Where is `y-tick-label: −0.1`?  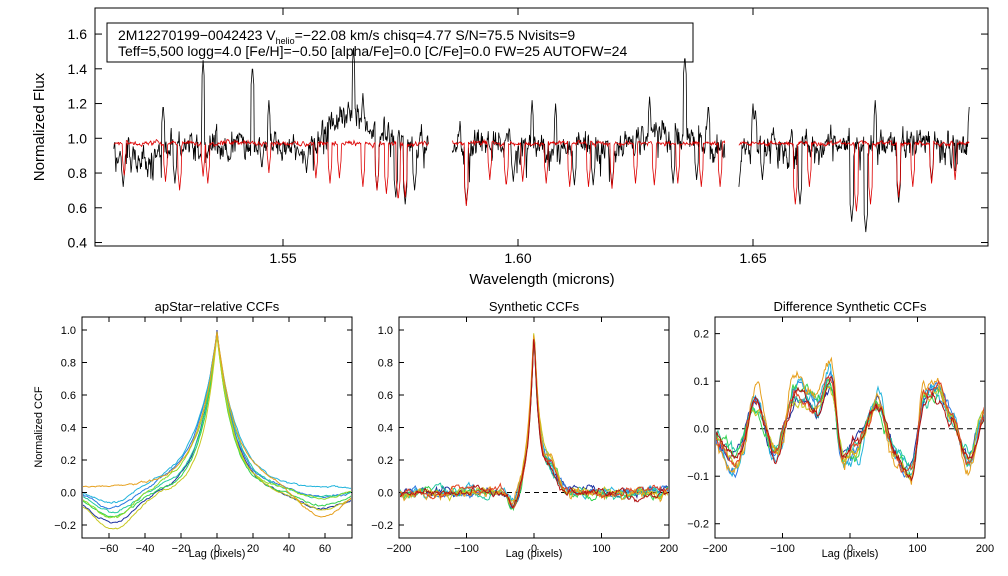
y-tick-label: −0.1 is located at coordinates (698, 477).